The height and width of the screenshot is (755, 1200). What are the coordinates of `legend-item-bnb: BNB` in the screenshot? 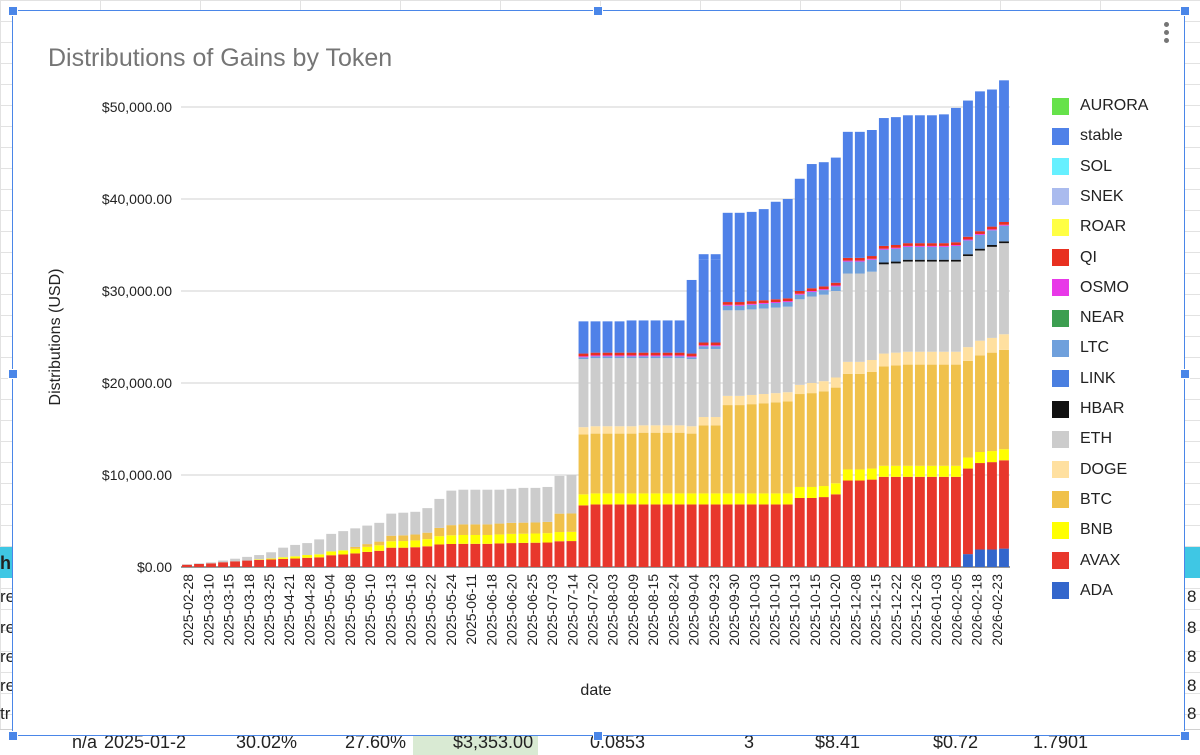 It's located at (1082, 530).